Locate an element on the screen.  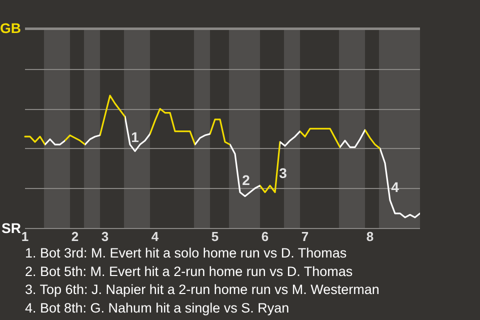
x-tick-label: 1 is located at coordinates (25, 236).